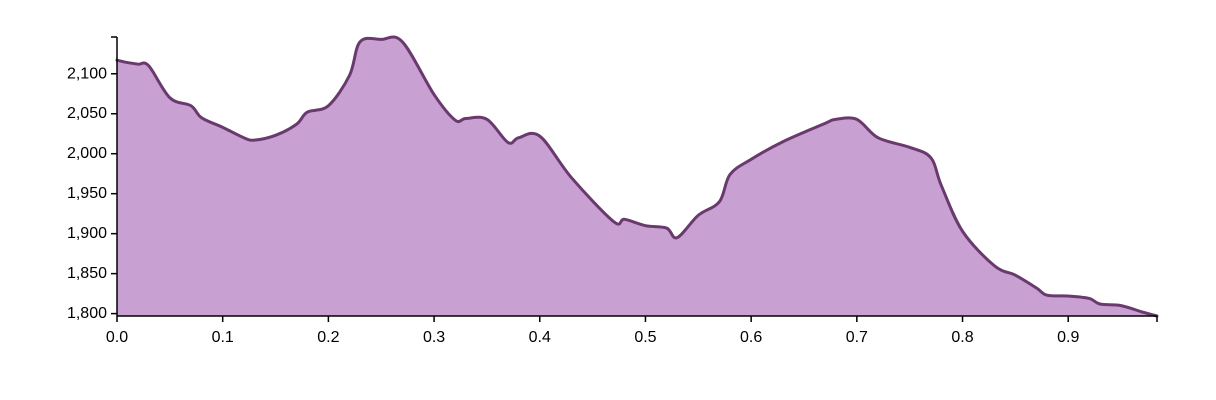 The image size is (1216, 400). Describe the element at coordinates (540, 337) in the screenshot. I see `x-tick-label: 0.4` at that location.